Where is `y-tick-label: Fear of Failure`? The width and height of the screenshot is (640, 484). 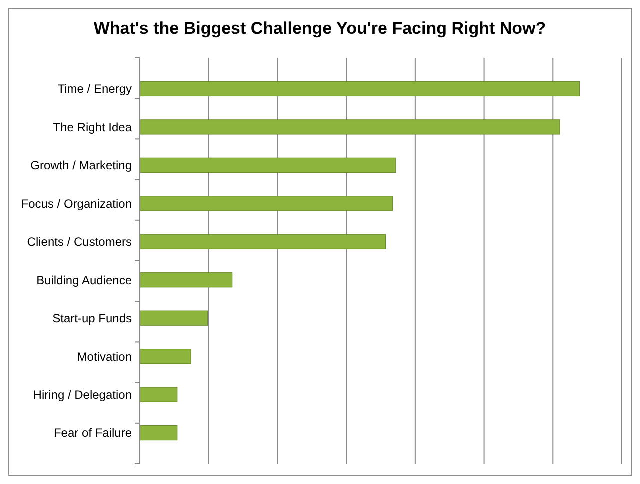 y-tick-label: Fear of Failure is located at coordinates (93, 433).